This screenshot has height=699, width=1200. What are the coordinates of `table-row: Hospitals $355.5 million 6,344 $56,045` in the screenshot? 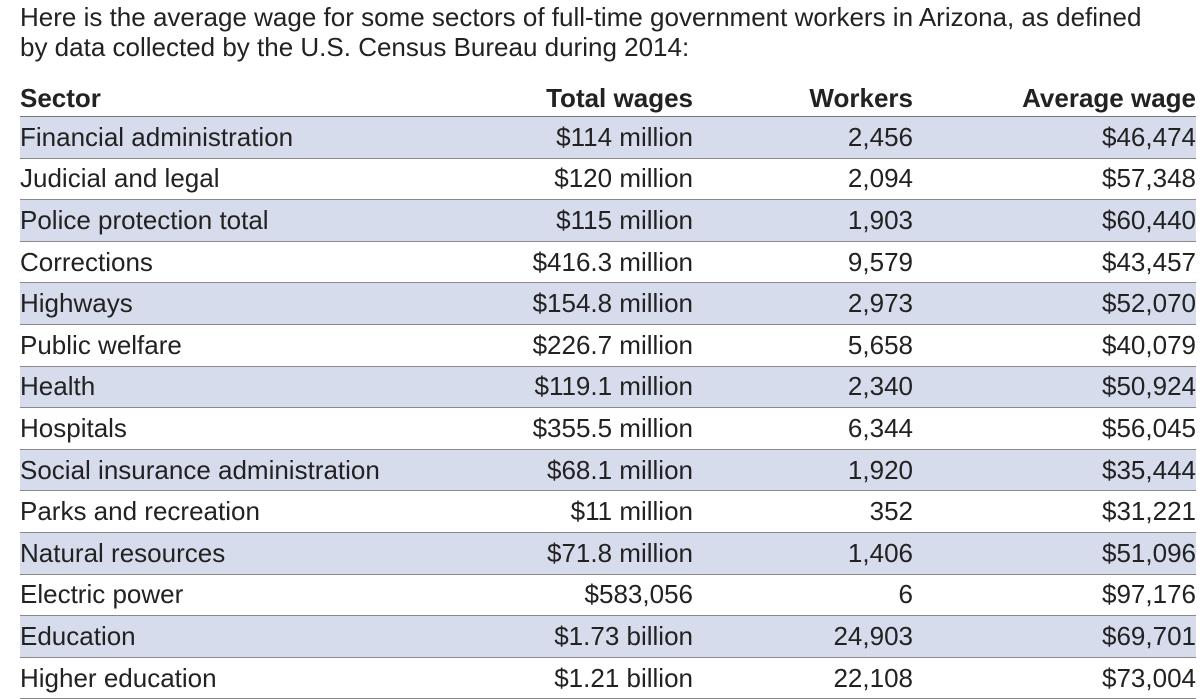 It's located at (608, 428).